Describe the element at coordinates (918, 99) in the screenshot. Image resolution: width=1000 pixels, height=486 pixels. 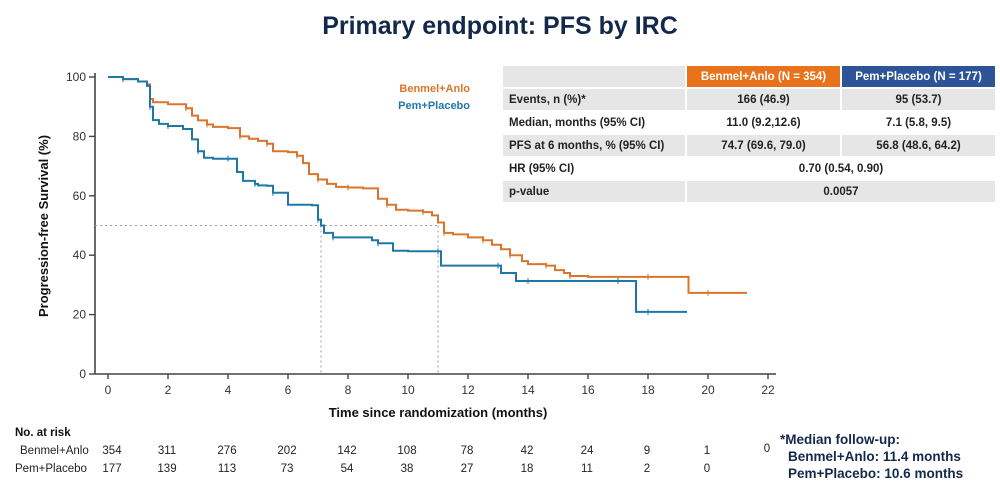
I see `pem-value: 95 (53.7)` at that location.